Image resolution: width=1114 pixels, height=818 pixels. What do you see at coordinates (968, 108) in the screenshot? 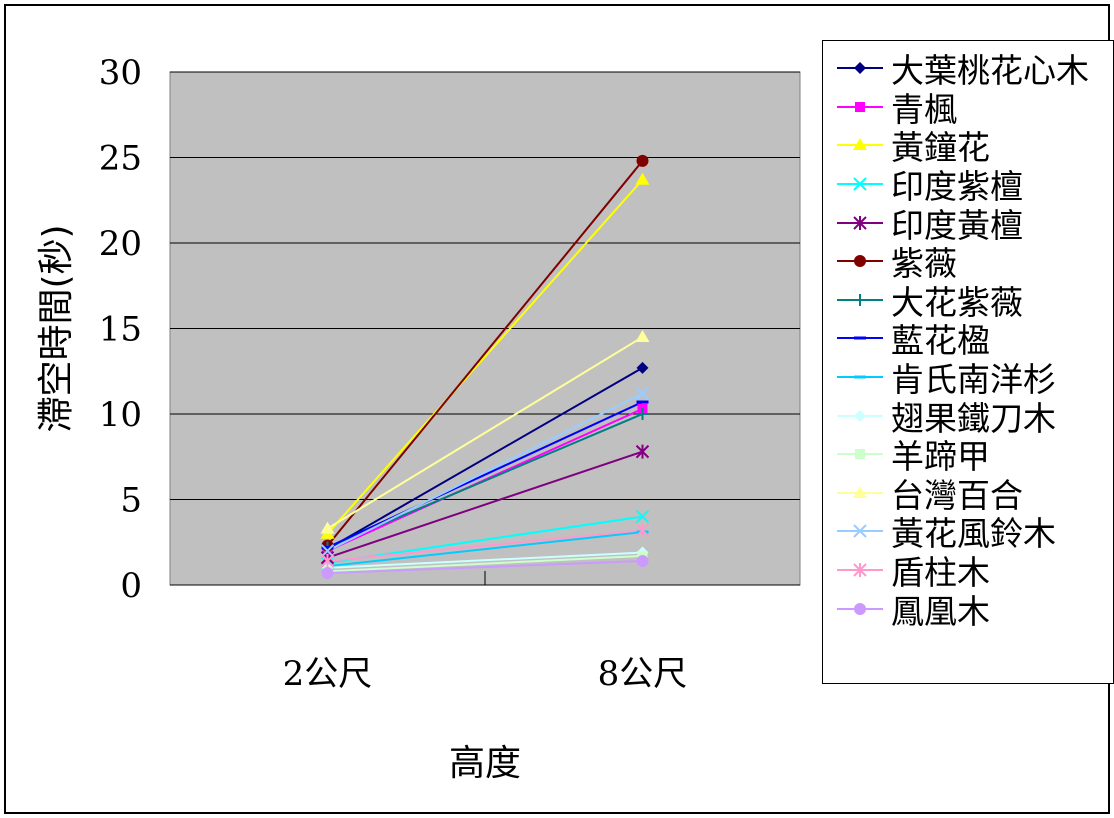
I see `legend-item: 青楓` at bounding box center [968, 108].